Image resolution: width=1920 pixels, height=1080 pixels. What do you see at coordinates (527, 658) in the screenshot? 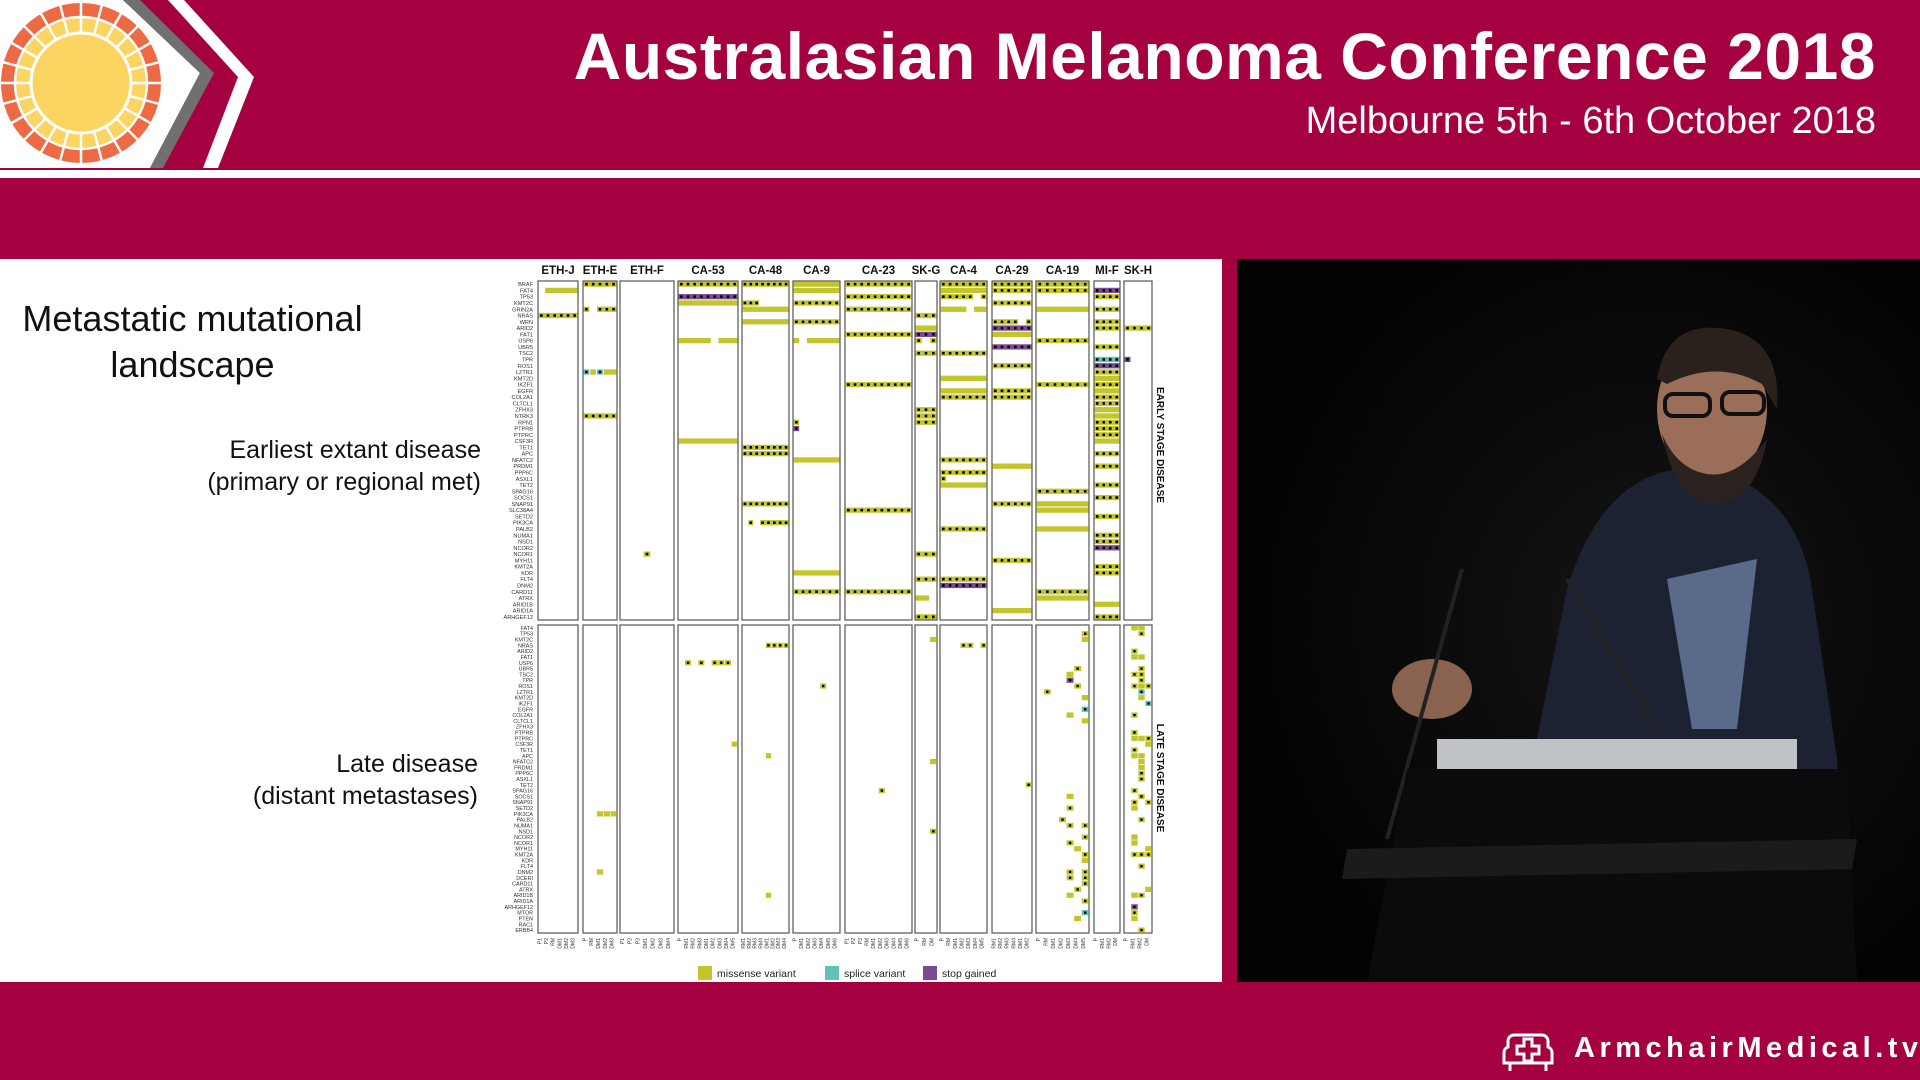
I see `gene-label: FAT1` at bounding box center [527, 658].